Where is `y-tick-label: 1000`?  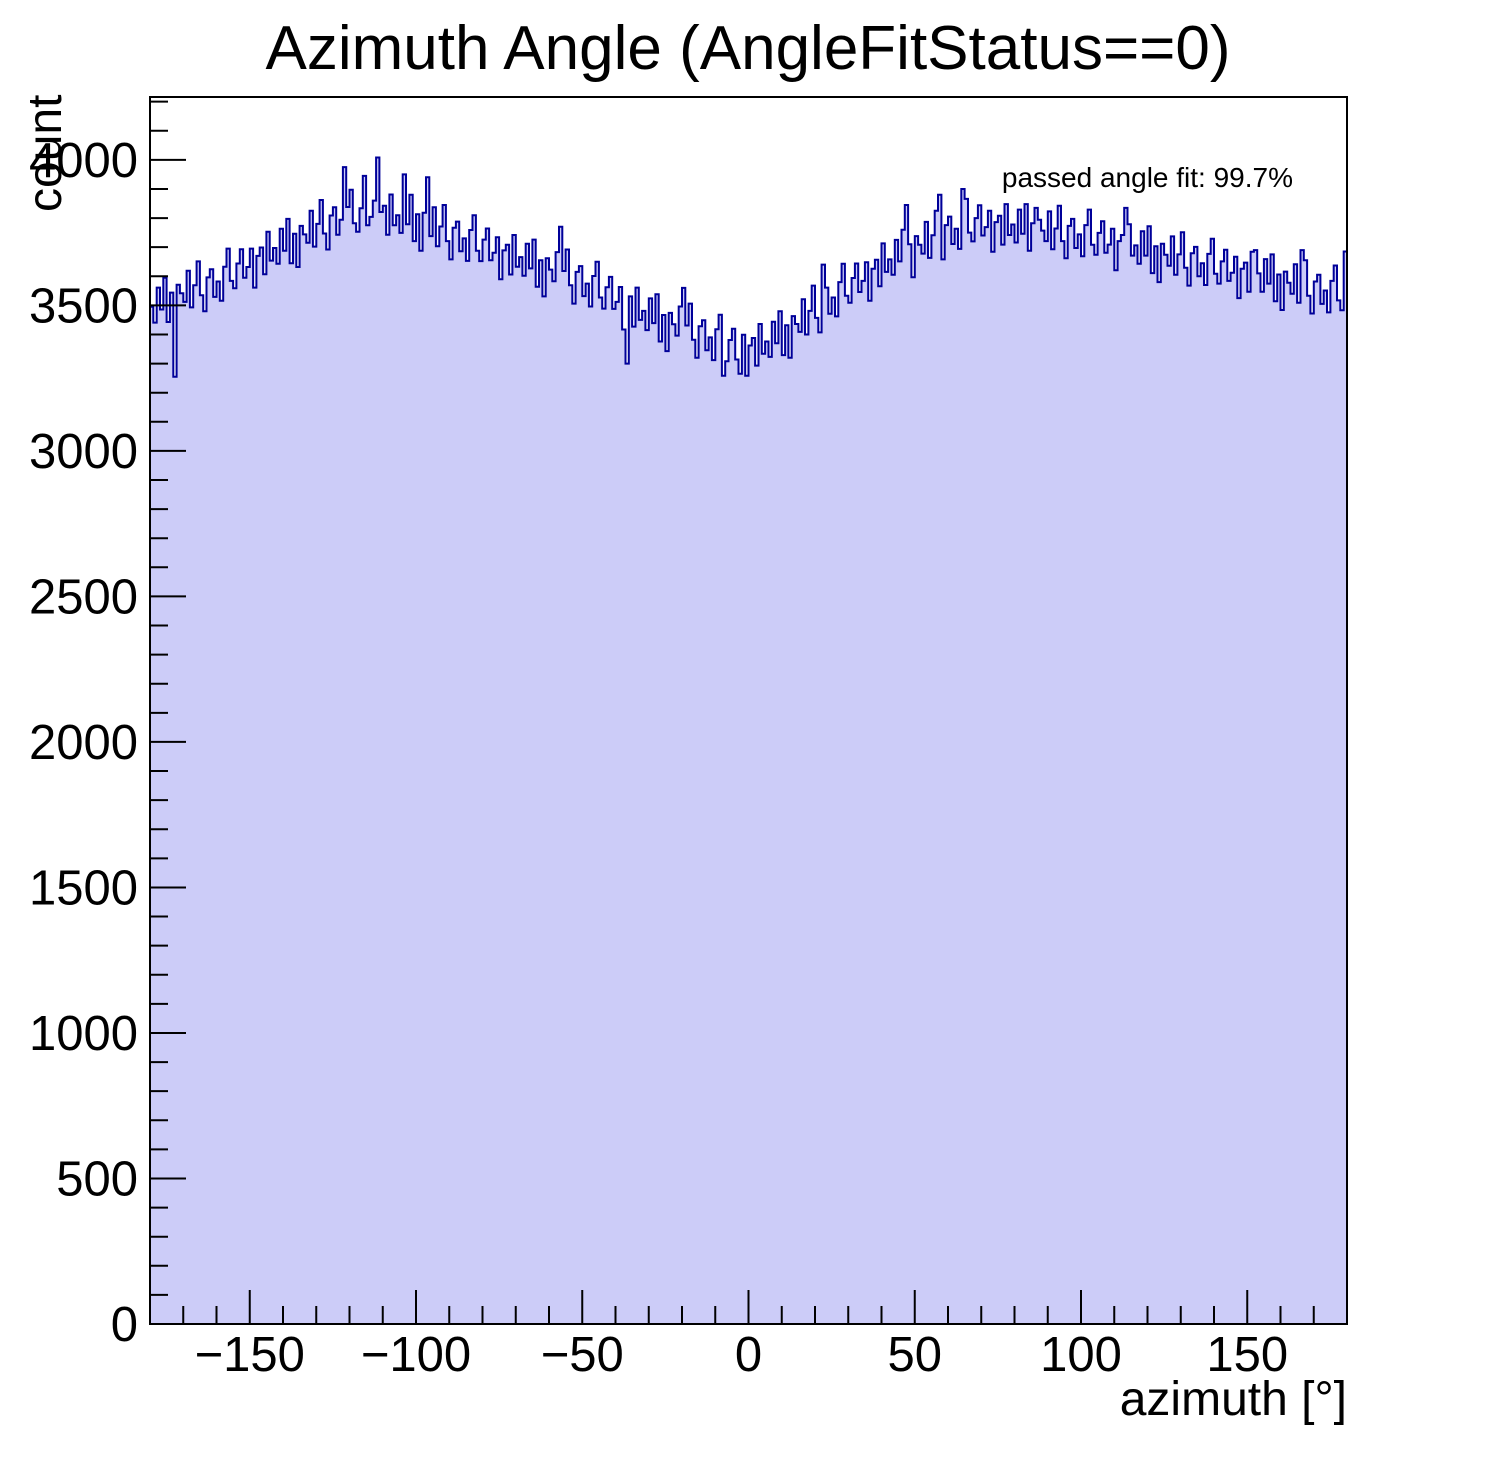
y-tick-label: 1000 is located at coordinates (83, 1034).